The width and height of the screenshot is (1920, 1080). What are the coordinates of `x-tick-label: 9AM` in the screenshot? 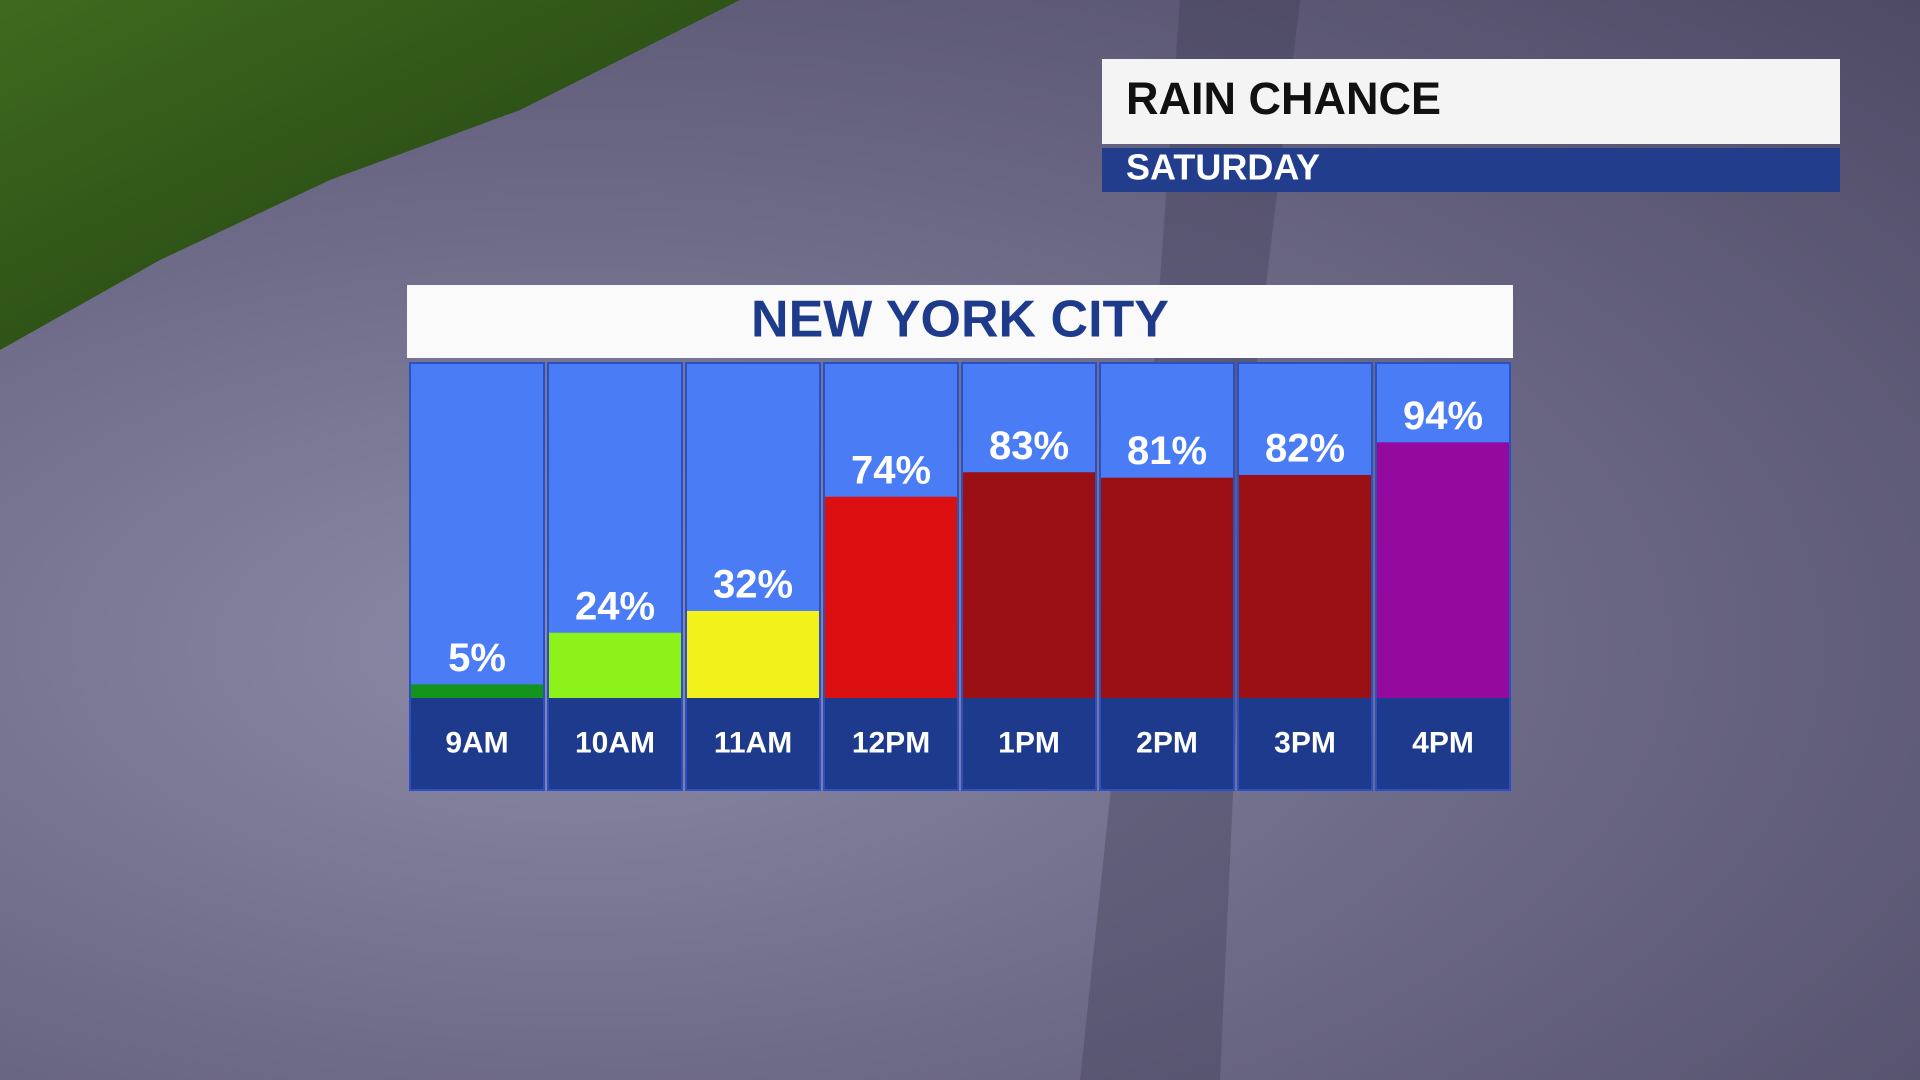 It's located at (476, 742).